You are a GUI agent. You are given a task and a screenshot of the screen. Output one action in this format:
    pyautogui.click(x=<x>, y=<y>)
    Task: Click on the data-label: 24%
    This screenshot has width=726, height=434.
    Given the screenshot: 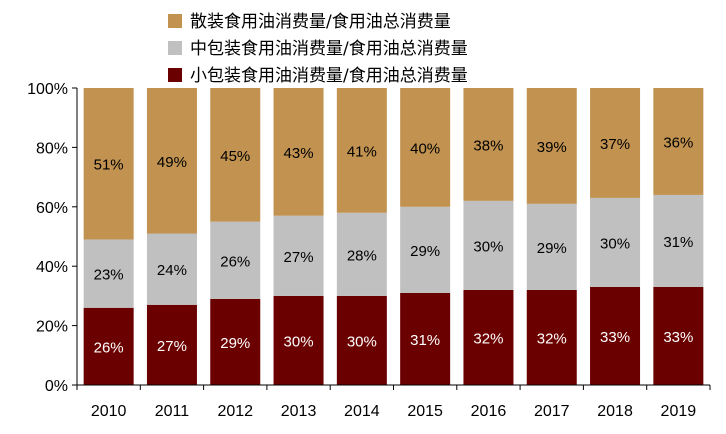 What is the action you would take?
    pyautogui.click(x=172, y=270)
    